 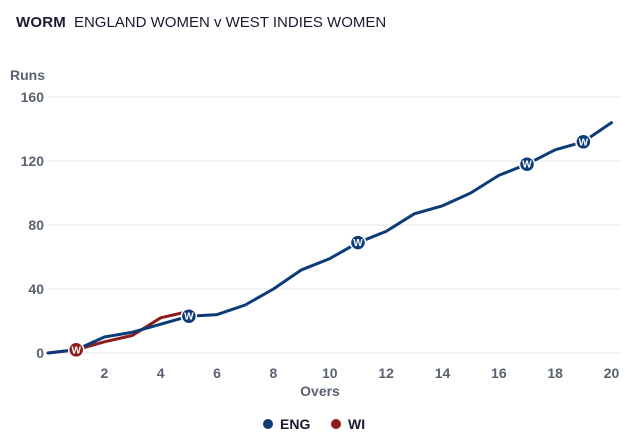 What do you see at coordinates (161, 373) in the screenshot?
I see `x-tick-label: 4` at bounding box center [161, 373].